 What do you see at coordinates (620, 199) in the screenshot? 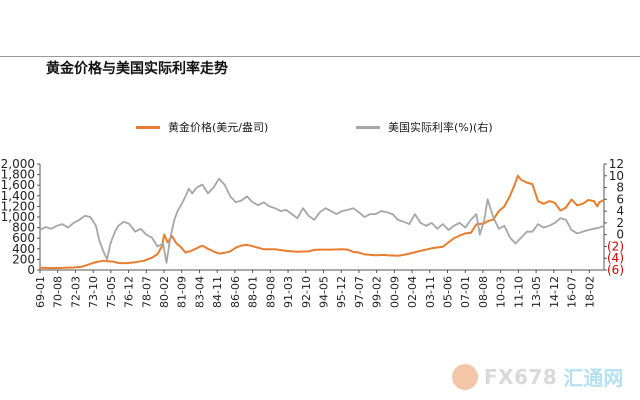
I see `y-tick-label-right: 6` at bounding box center [620, 199].